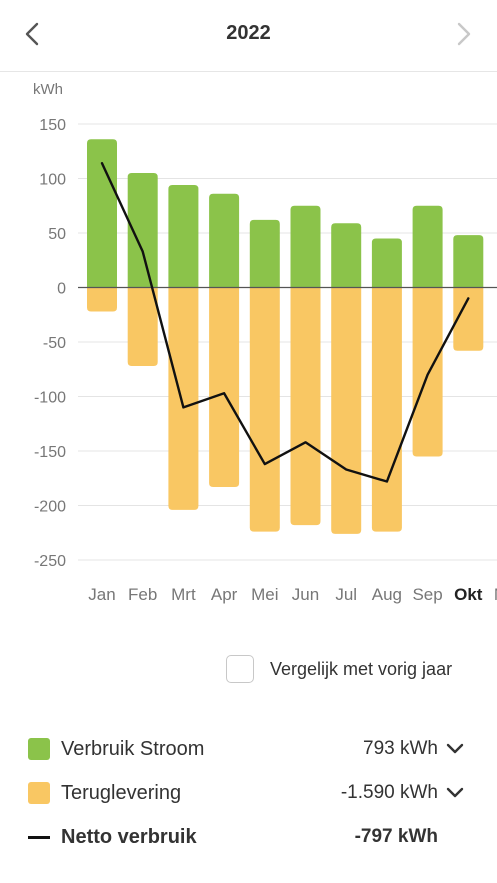  I want to click on expand-return-button, so click(455, 793).